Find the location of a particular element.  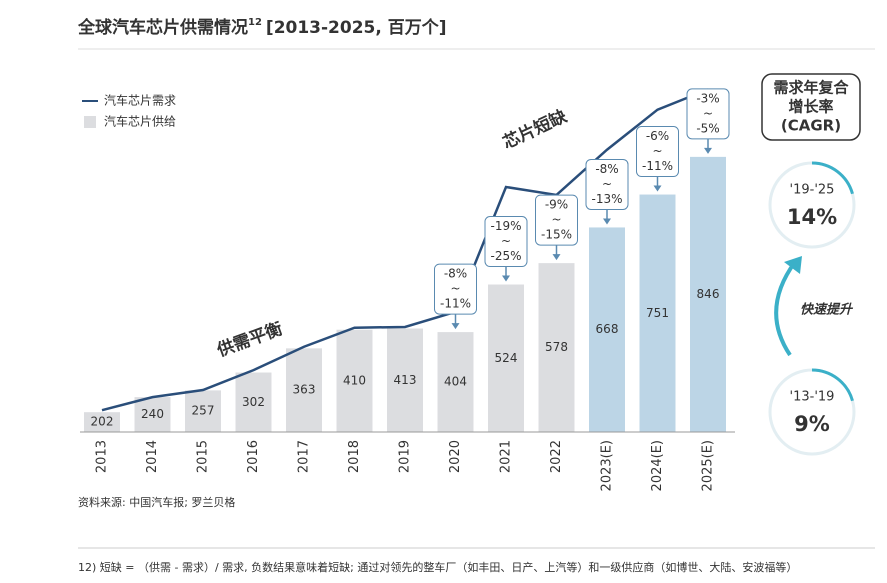

title-note: 12 is located at coordinates (255, 22).